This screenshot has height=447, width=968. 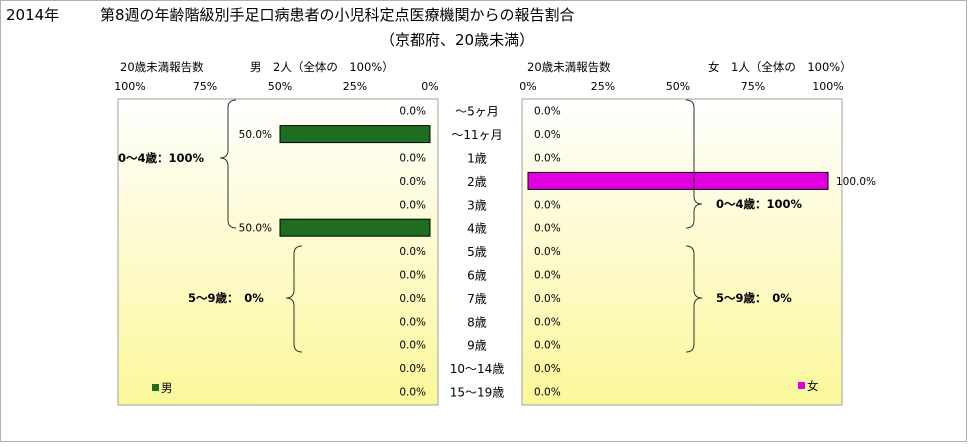 What do you see at coordinates (477, 112) in the screenshot?
I see `age-category-label: ～5ヶ月` at bounding box center [477, 112].